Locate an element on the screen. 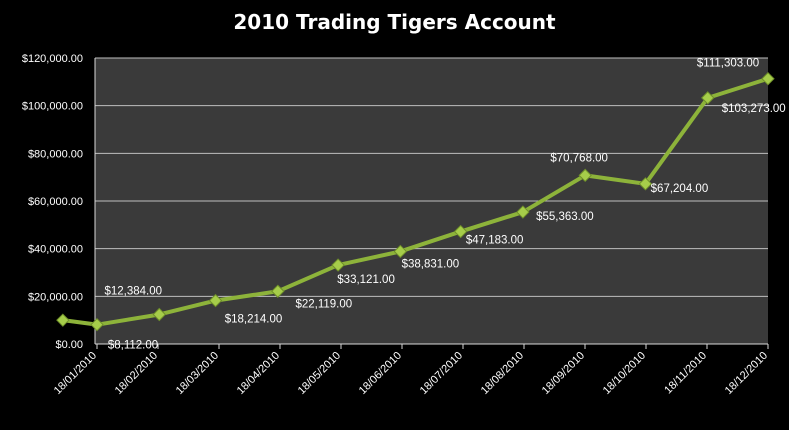  x-tick-label: 18/02/2010 is located at coordinates (136, 373).